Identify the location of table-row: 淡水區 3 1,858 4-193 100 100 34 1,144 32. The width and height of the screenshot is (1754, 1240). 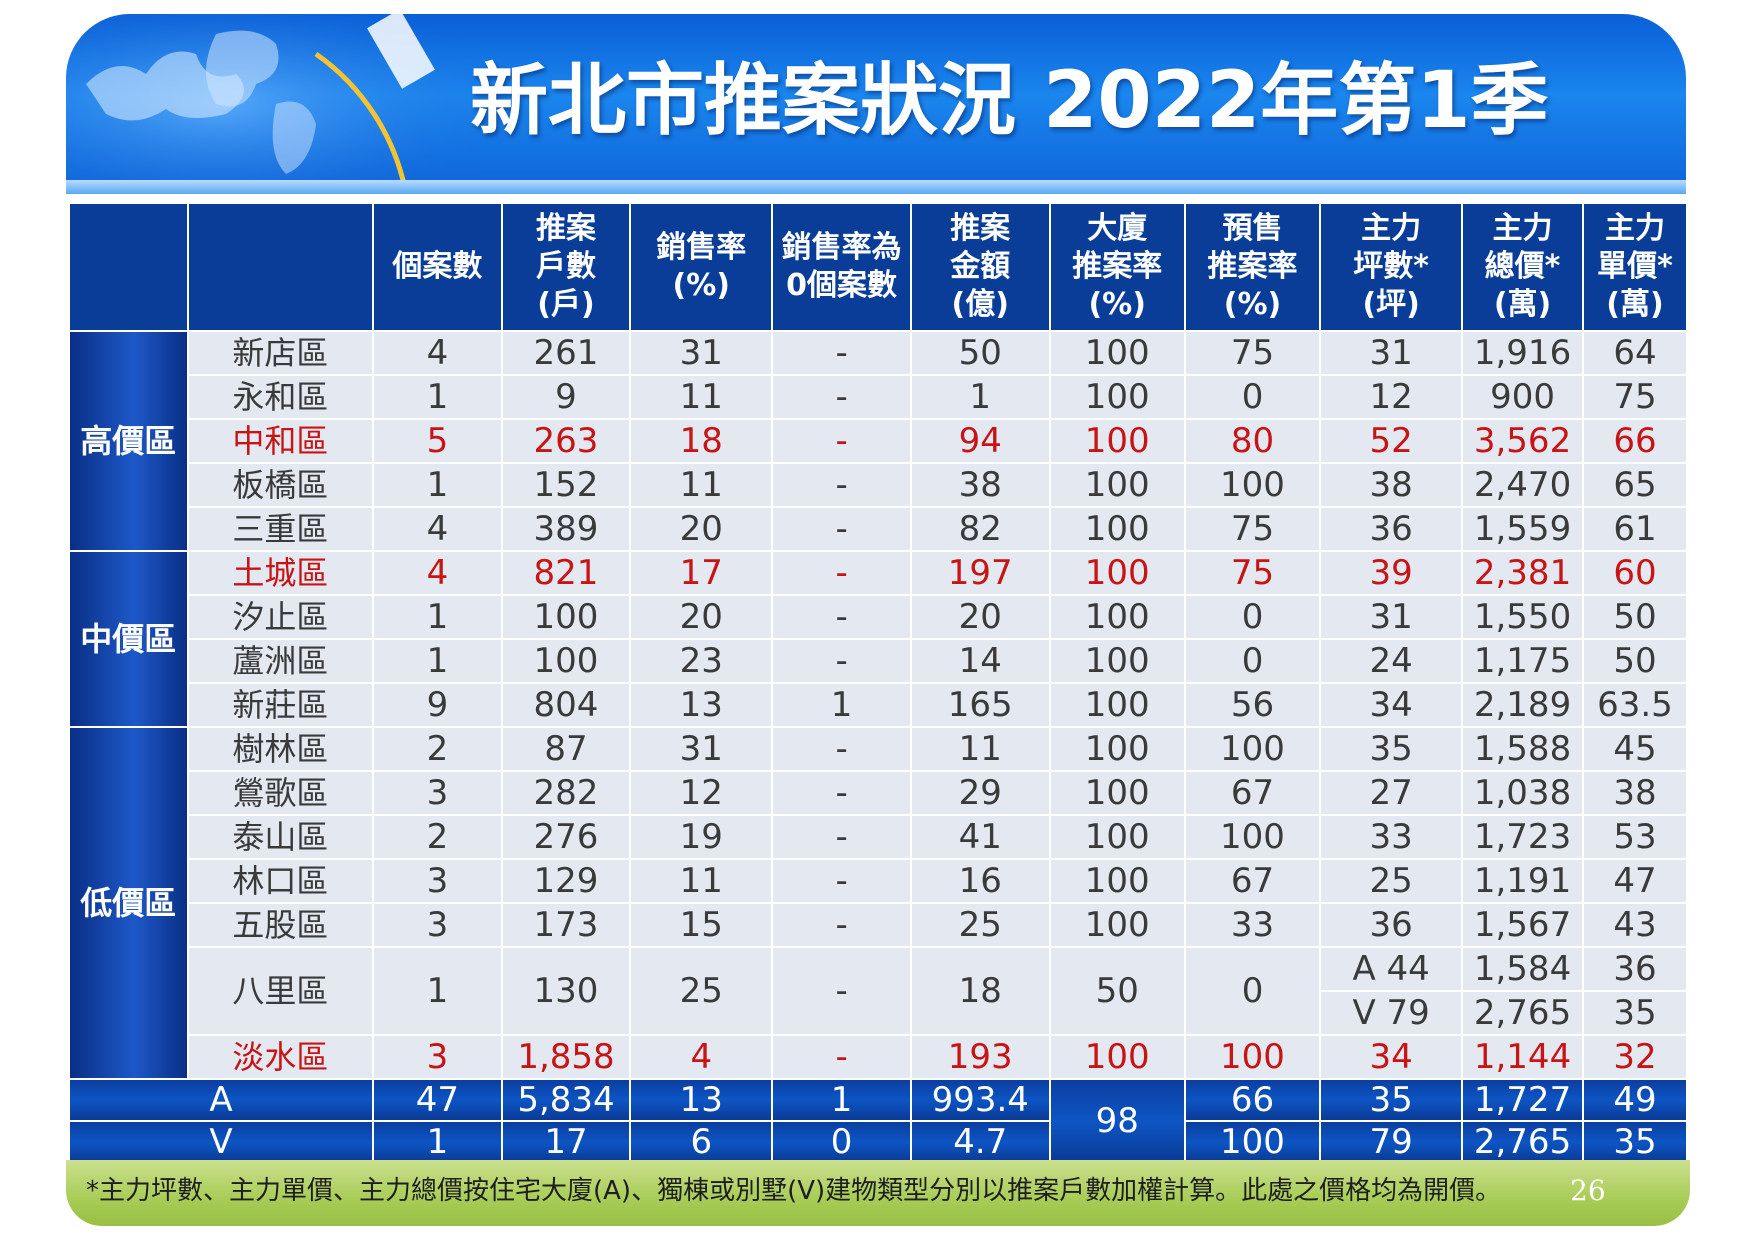
(879, 1057).